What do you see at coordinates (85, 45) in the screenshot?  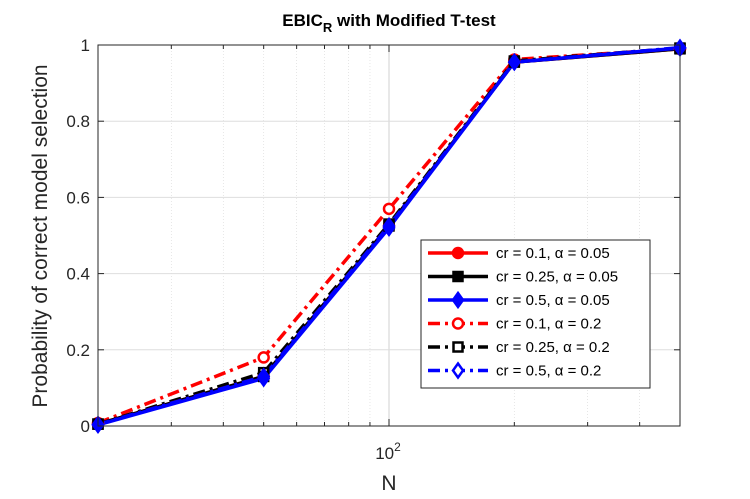 I see `y-tick-label: 1` at bounding box center [85, 45].